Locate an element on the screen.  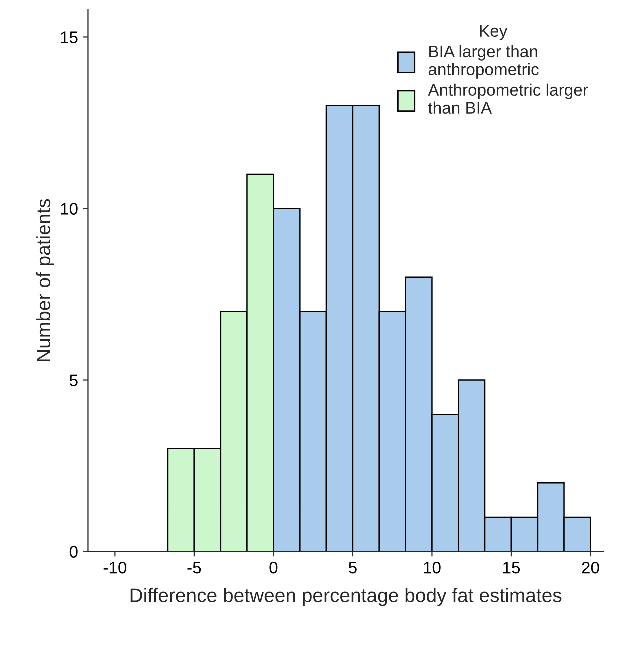
y-tick-label: 10 is located at coordinates (69, 209).